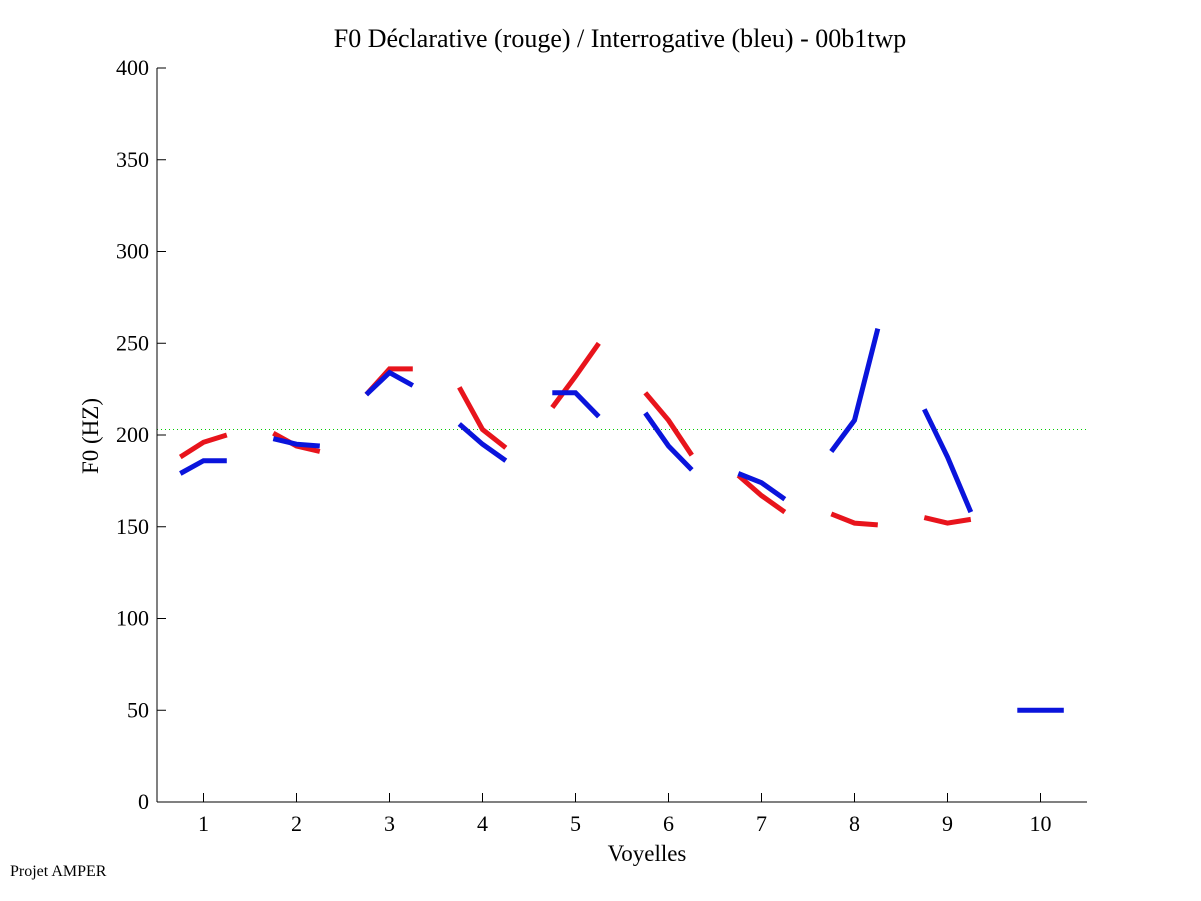  I want to click on x-tick-label: 5, so click(575, 823).